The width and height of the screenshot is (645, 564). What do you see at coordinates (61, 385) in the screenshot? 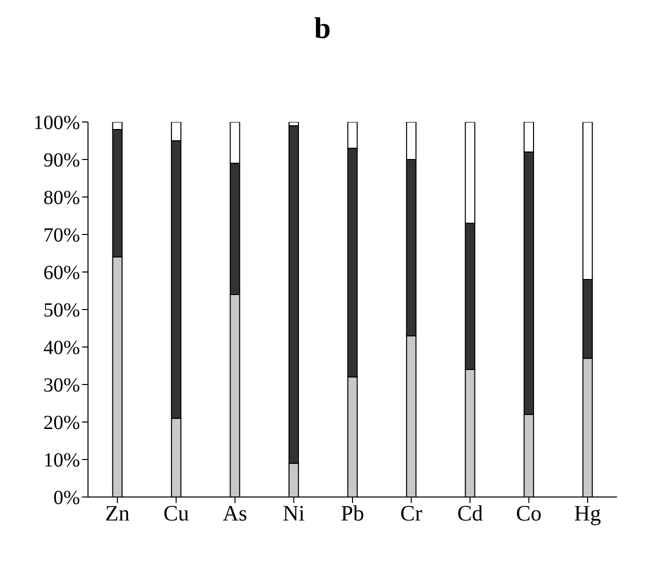
I see `y-tick-label: 30%` at bounding box center [61, 385].